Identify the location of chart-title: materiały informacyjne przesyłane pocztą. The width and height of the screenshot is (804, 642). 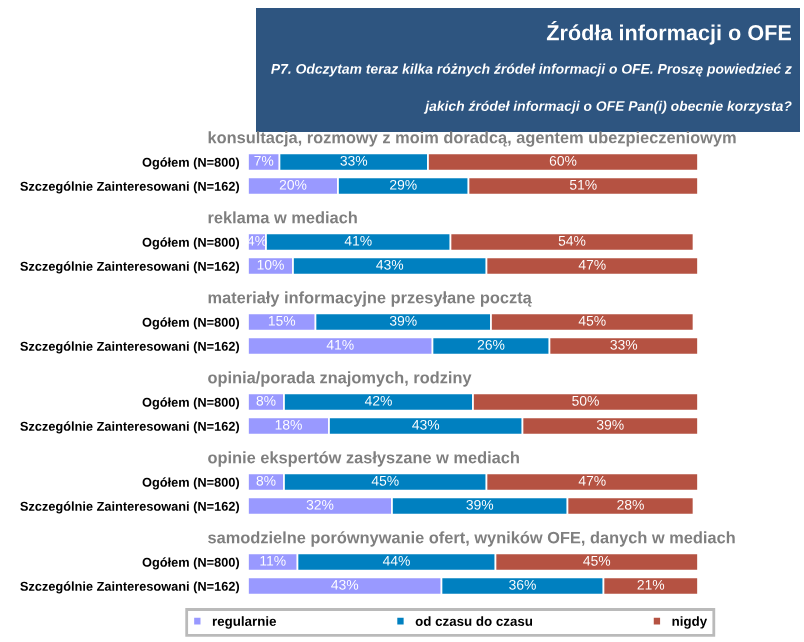
(370, 299).